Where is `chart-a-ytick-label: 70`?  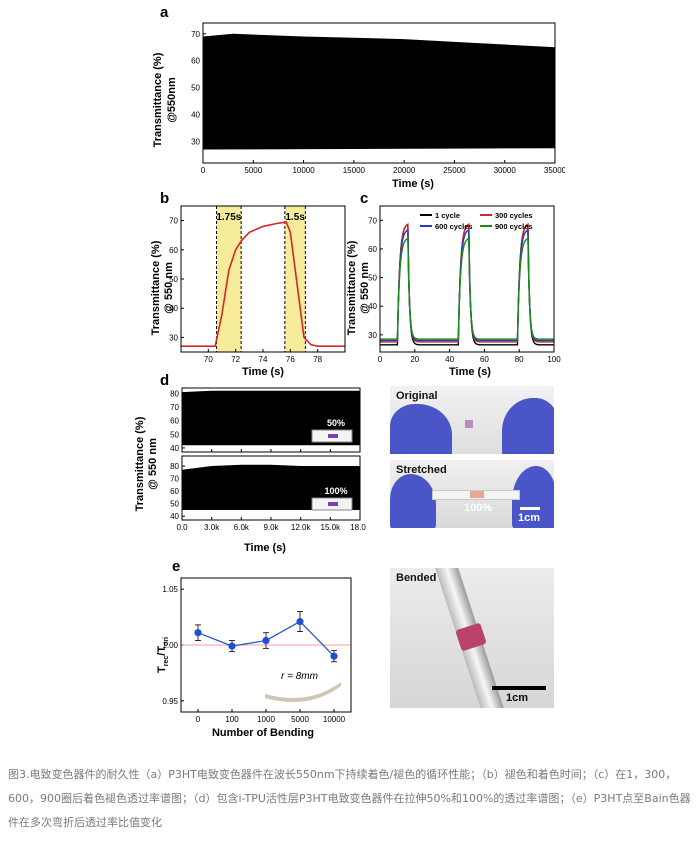 chart-a-ytick-label: 70 is located at coordinates (195, 34).